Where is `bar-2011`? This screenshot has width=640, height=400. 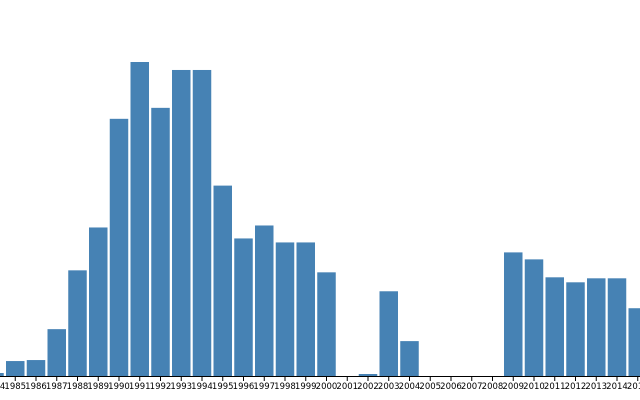
bar-2011 is located at coordinates (554, 326).